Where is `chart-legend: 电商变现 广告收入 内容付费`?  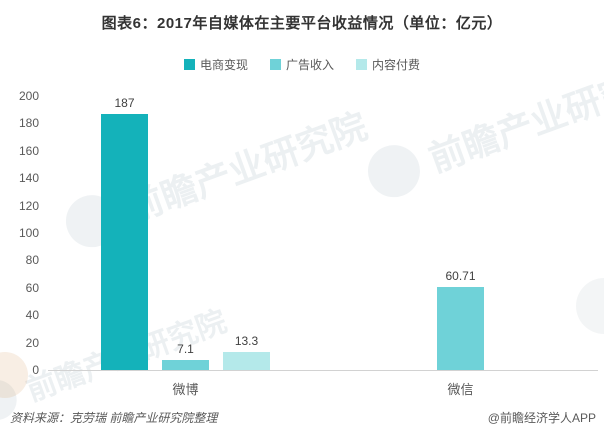 chart-legend: 电商变现 广告收入 内容付费 is located at coordinates (302, 64).